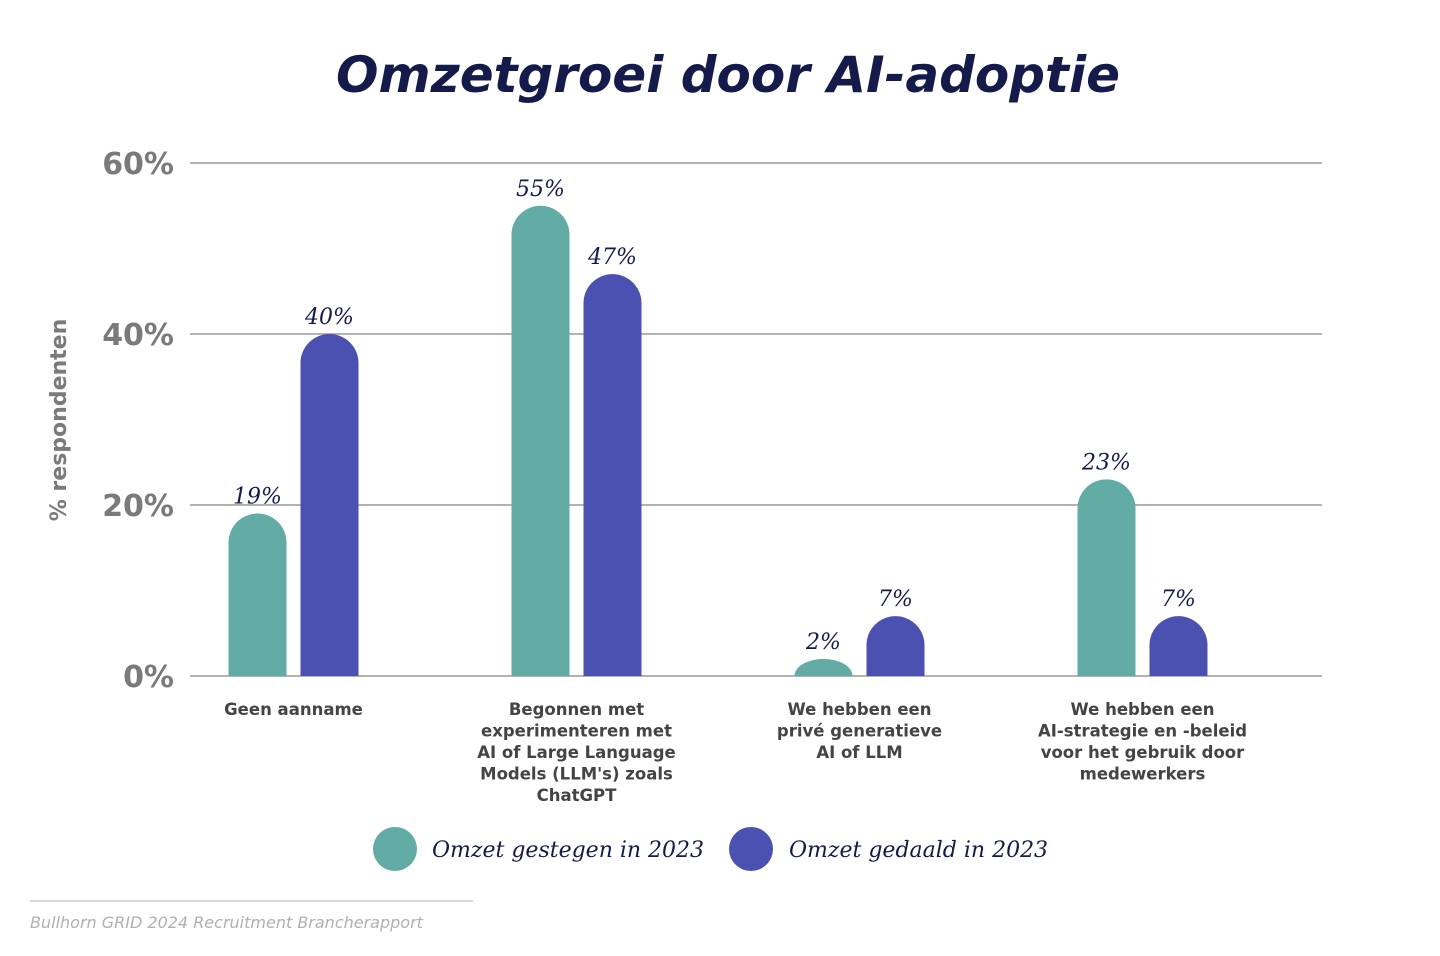 The image size is (1440, 956). Describe the element at coordinates (138, 164) in the screenshot. I see `y-tick-label: 60%` at that location.